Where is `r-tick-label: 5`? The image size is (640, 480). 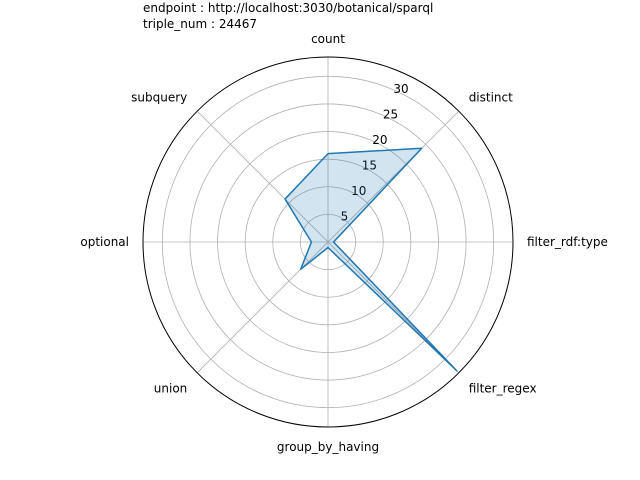
r-tick-label: 5 is located at coordinates (345, 216).